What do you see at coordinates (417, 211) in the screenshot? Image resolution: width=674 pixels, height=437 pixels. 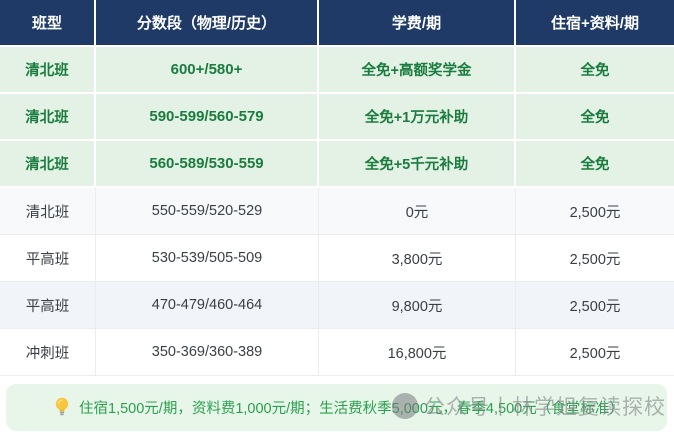 I see `cell-tuition: 0元` at bounding box center [417, 211].